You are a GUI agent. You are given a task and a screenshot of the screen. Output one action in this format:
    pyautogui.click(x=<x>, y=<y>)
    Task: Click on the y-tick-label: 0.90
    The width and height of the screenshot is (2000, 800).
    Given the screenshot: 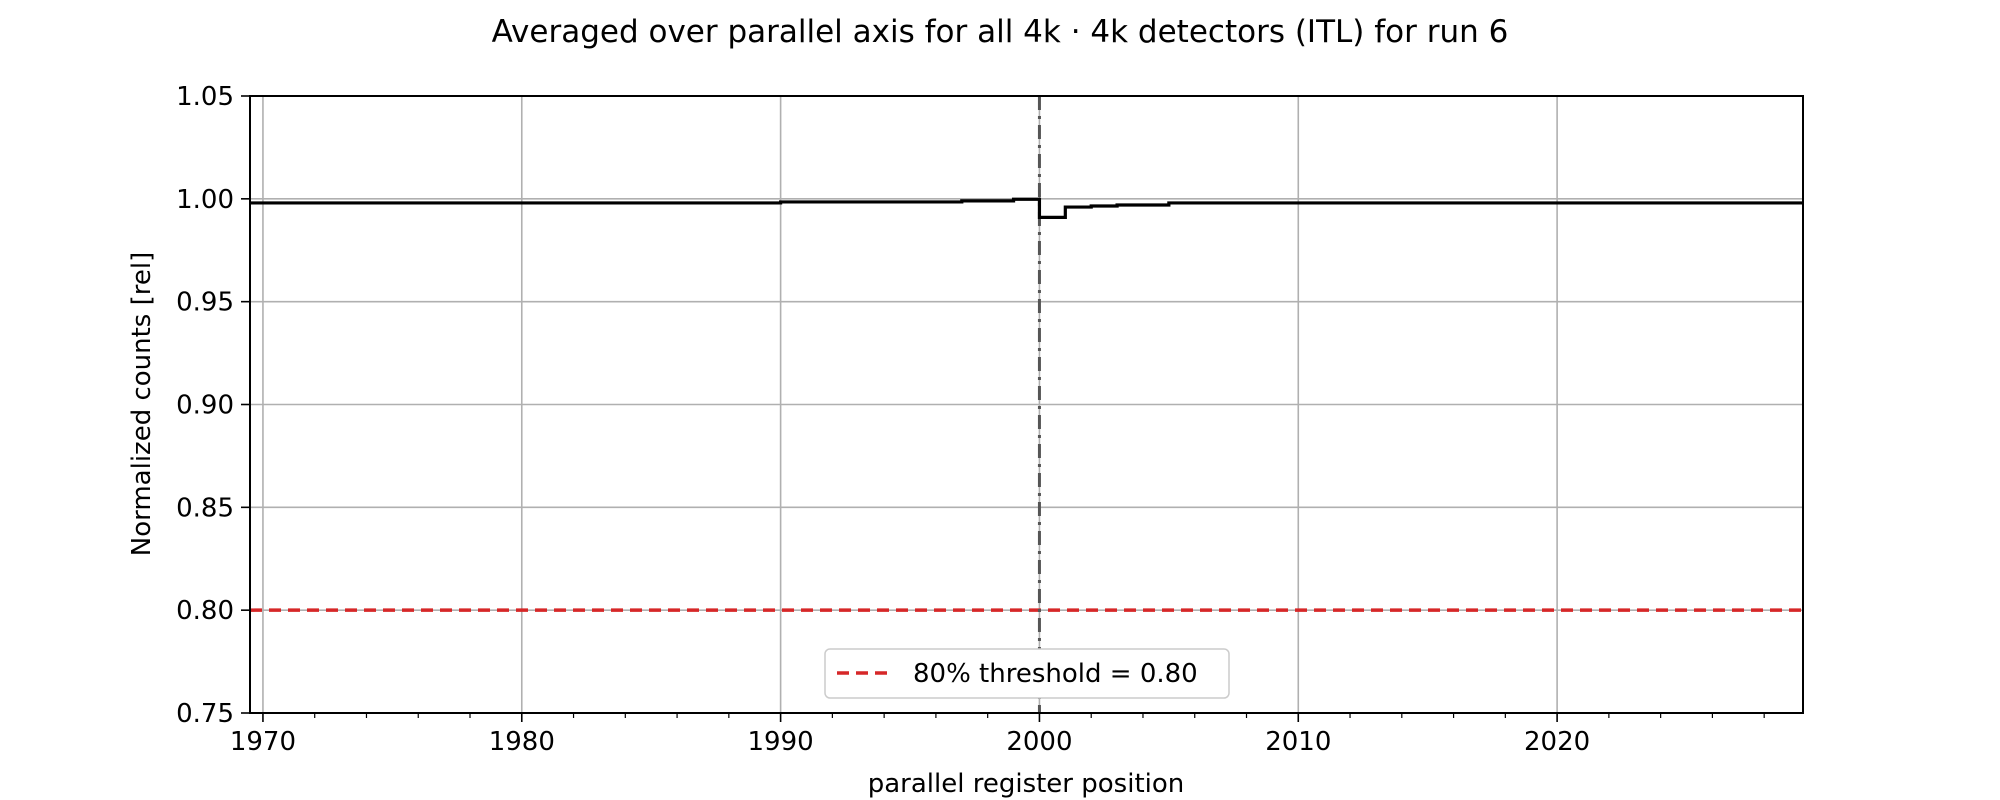 What is the action you would take?
    pyautogui.click(x=205, y=406)
    